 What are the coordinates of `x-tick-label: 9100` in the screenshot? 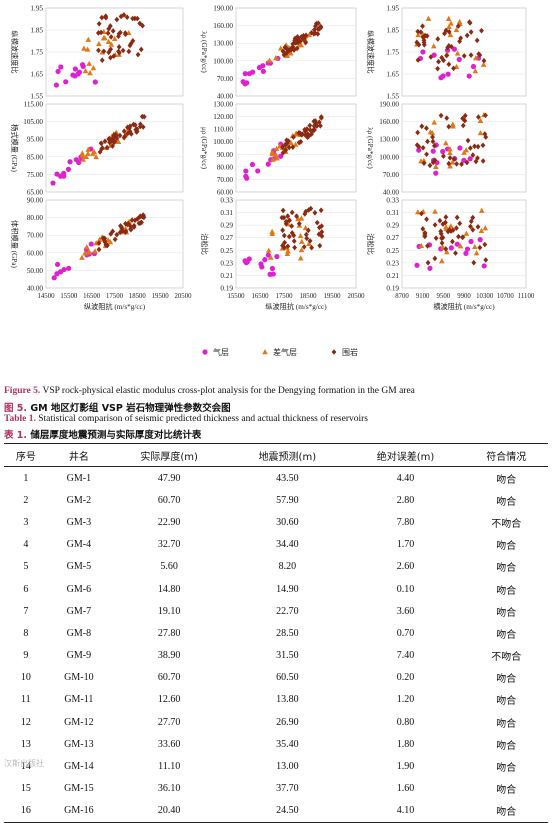 It's located at (423, 296).